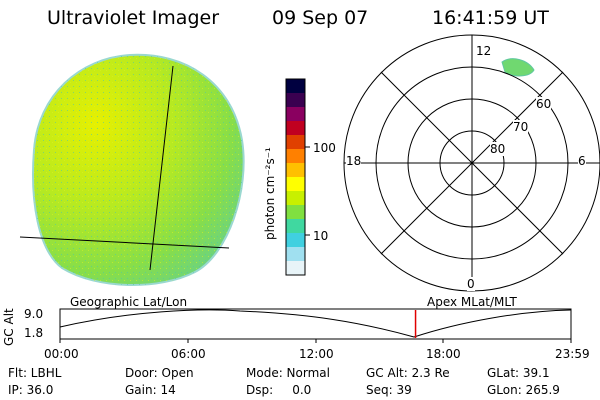 The width and height of the screenshot is (600, 400). Describe the element at coordinates (288, 373) in the screenshot. I see `mode-status: Mode: Normal` at that location.